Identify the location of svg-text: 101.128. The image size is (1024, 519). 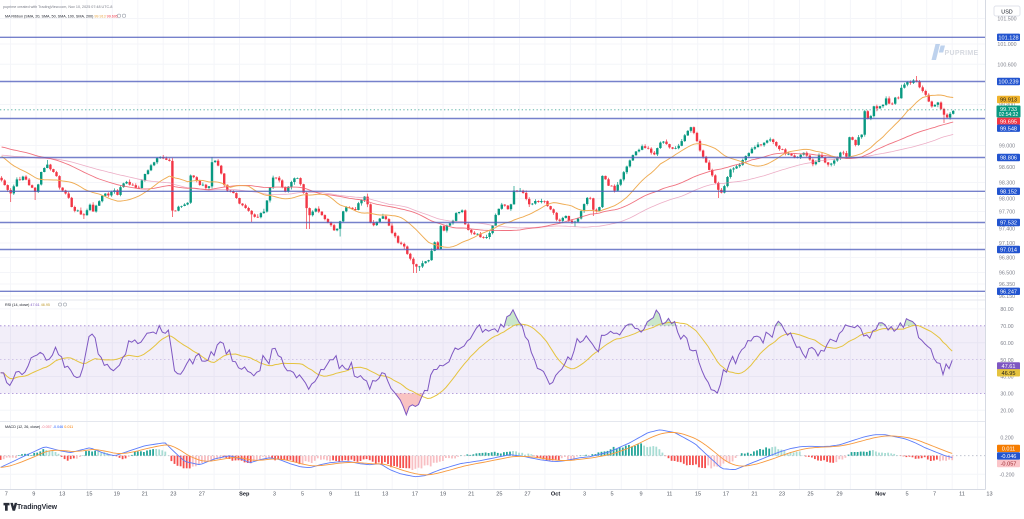
(1008, 38).